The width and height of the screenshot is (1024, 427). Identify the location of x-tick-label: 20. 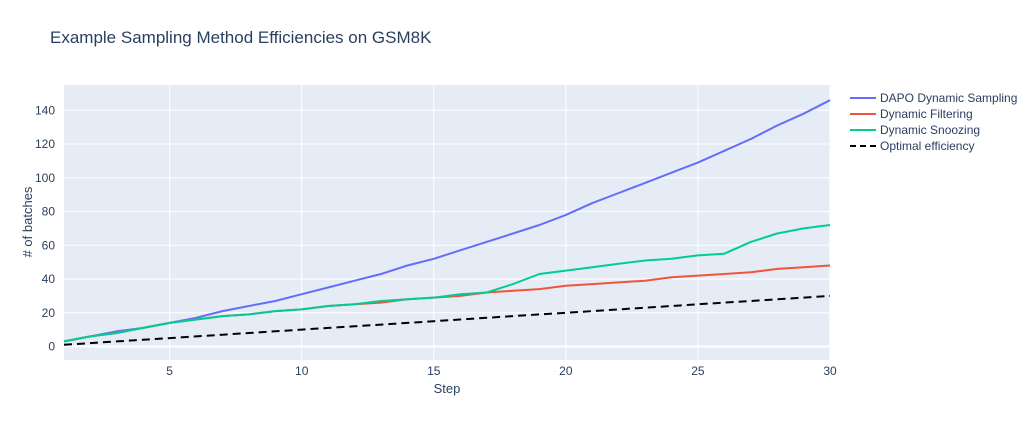
(566, 371).